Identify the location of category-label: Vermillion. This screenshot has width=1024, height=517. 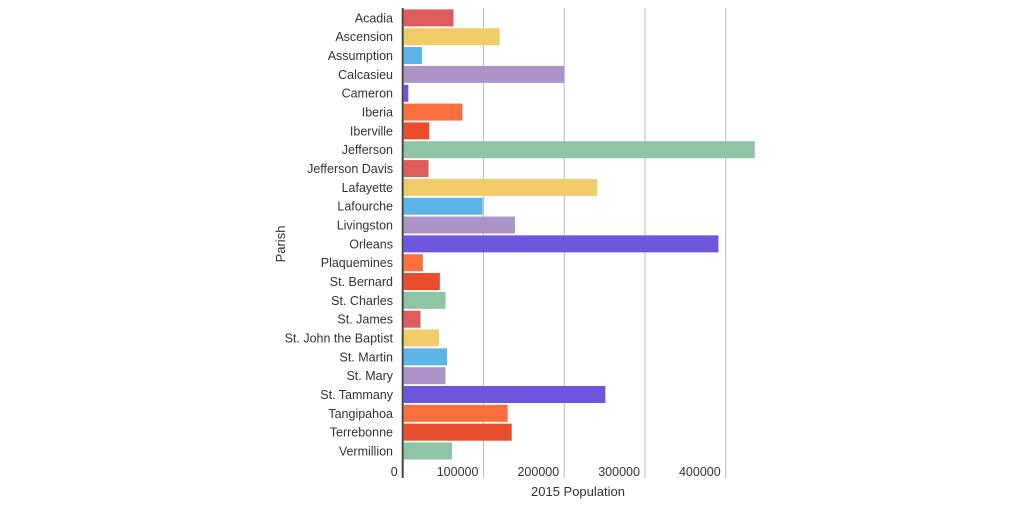
(366, 452).